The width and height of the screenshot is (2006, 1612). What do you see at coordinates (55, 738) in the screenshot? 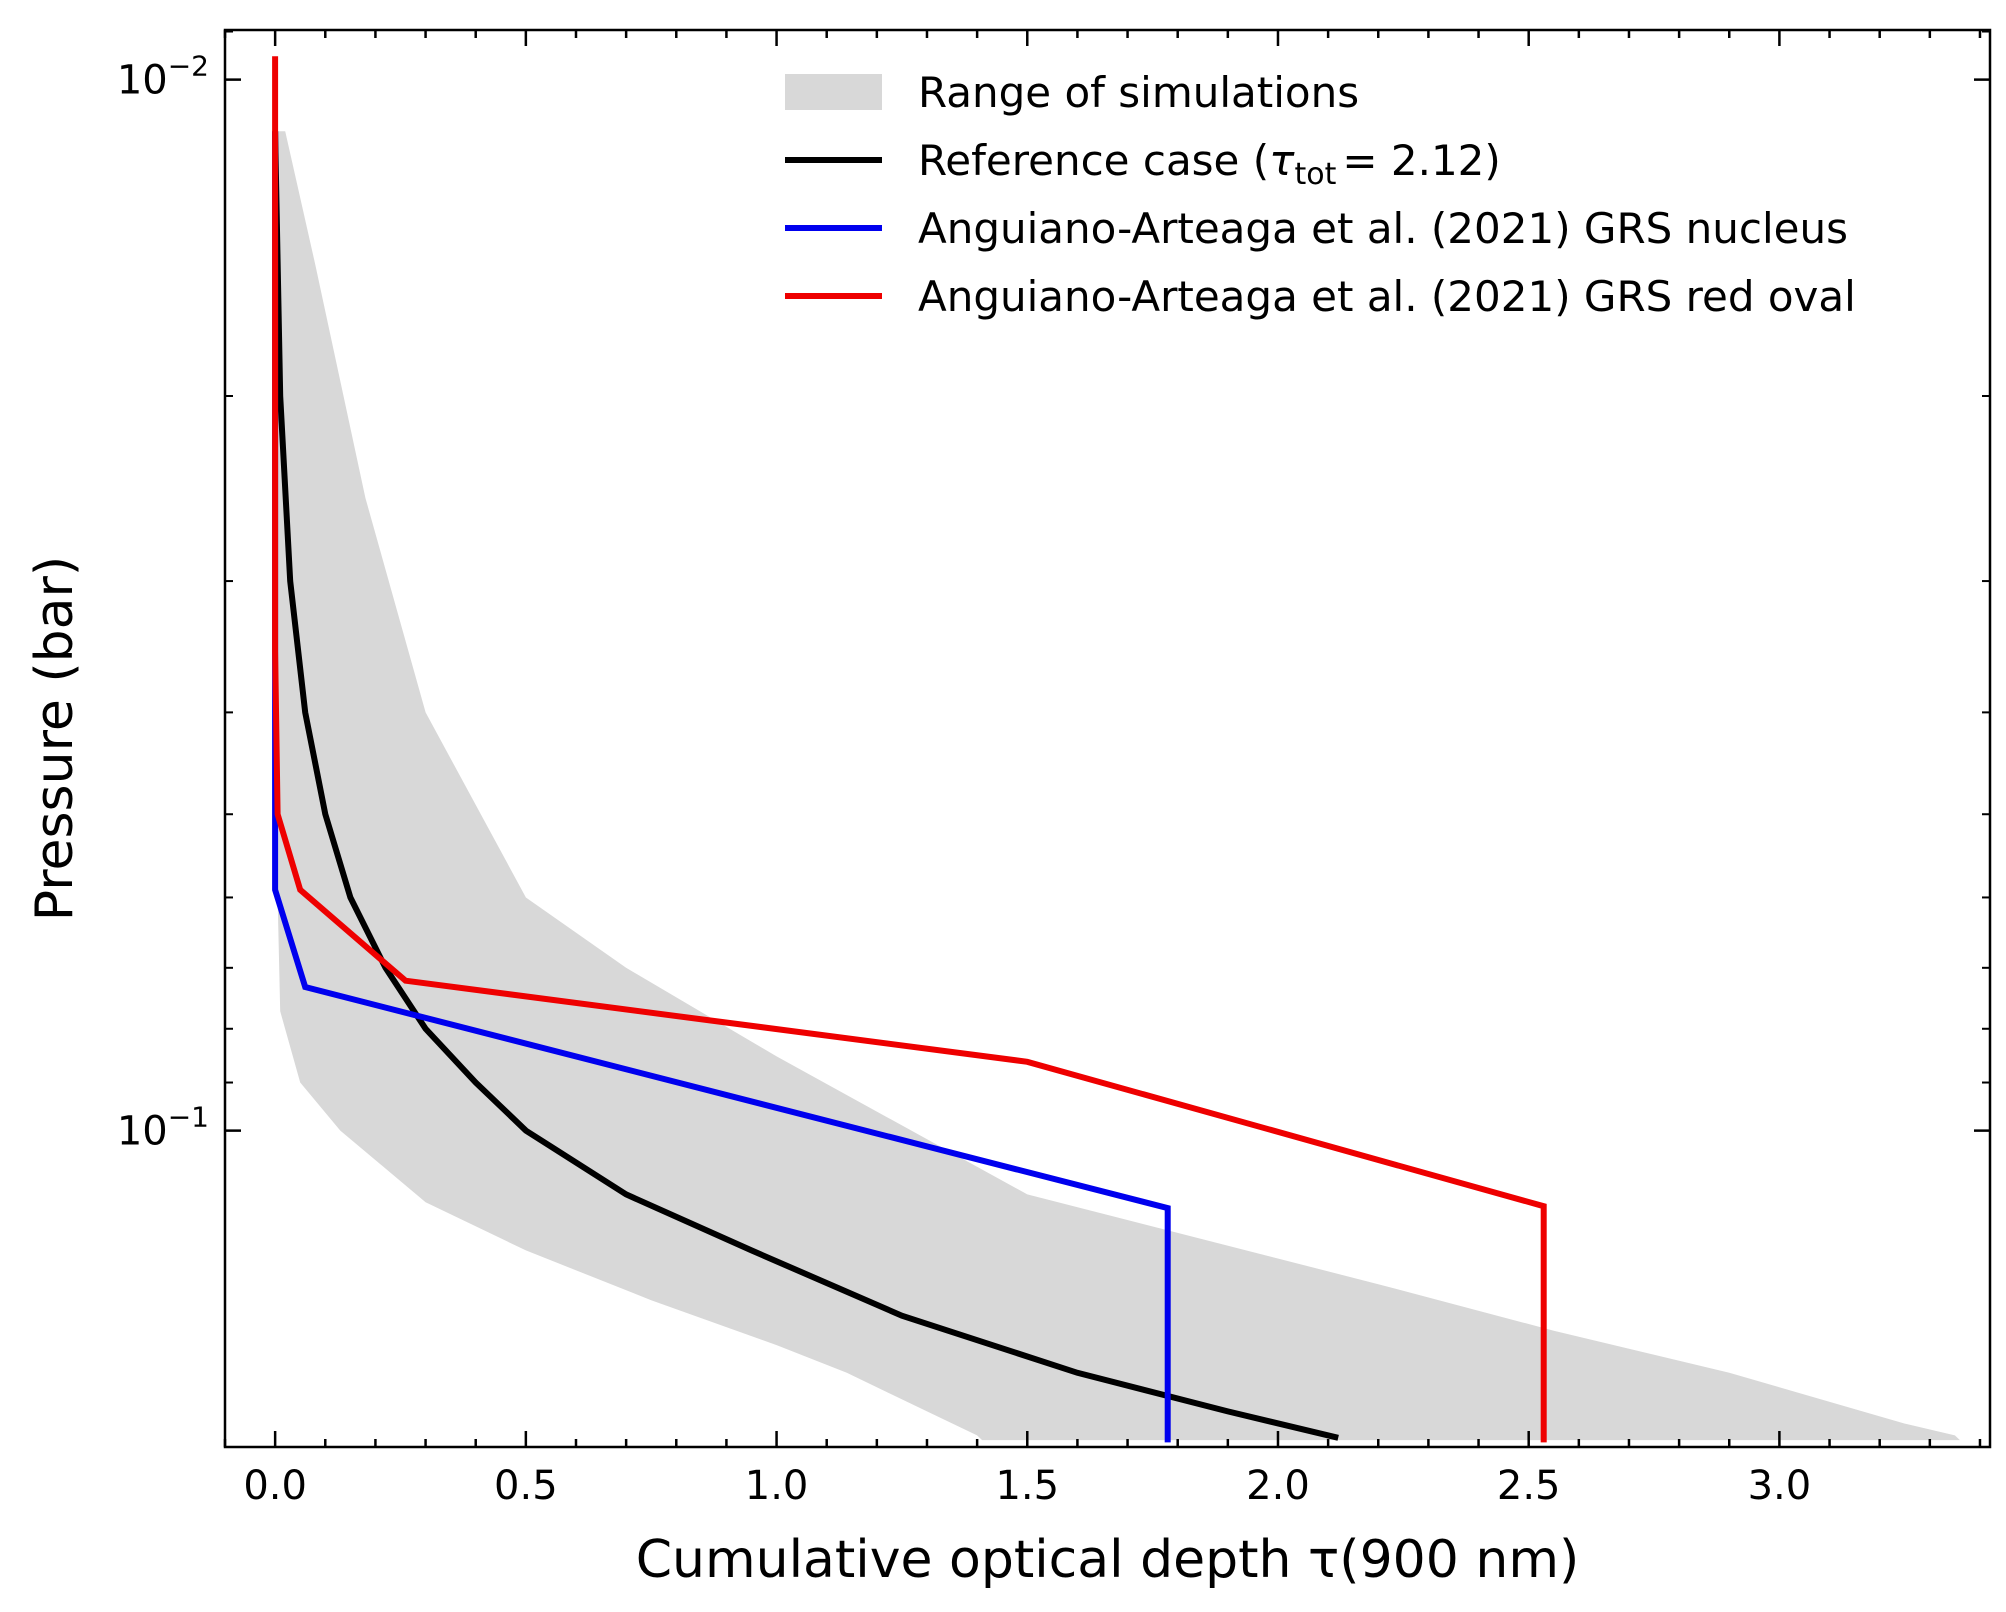
I see `y-axis-title: Pressure (bar)` at bounding box center [55, 738].